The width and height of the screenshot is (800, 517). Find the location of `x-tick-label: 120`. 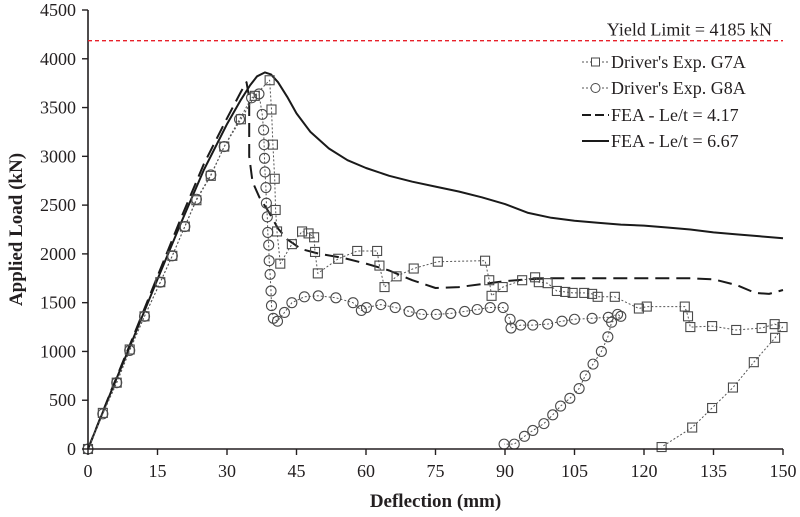

x-tick-label: 120 is located at coordinates (644, 471).